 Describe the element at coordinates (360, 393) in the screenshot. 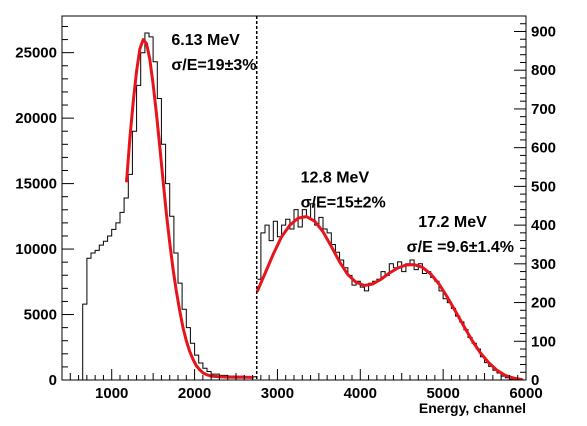

I see `x-tick-label: 4000` at that location.